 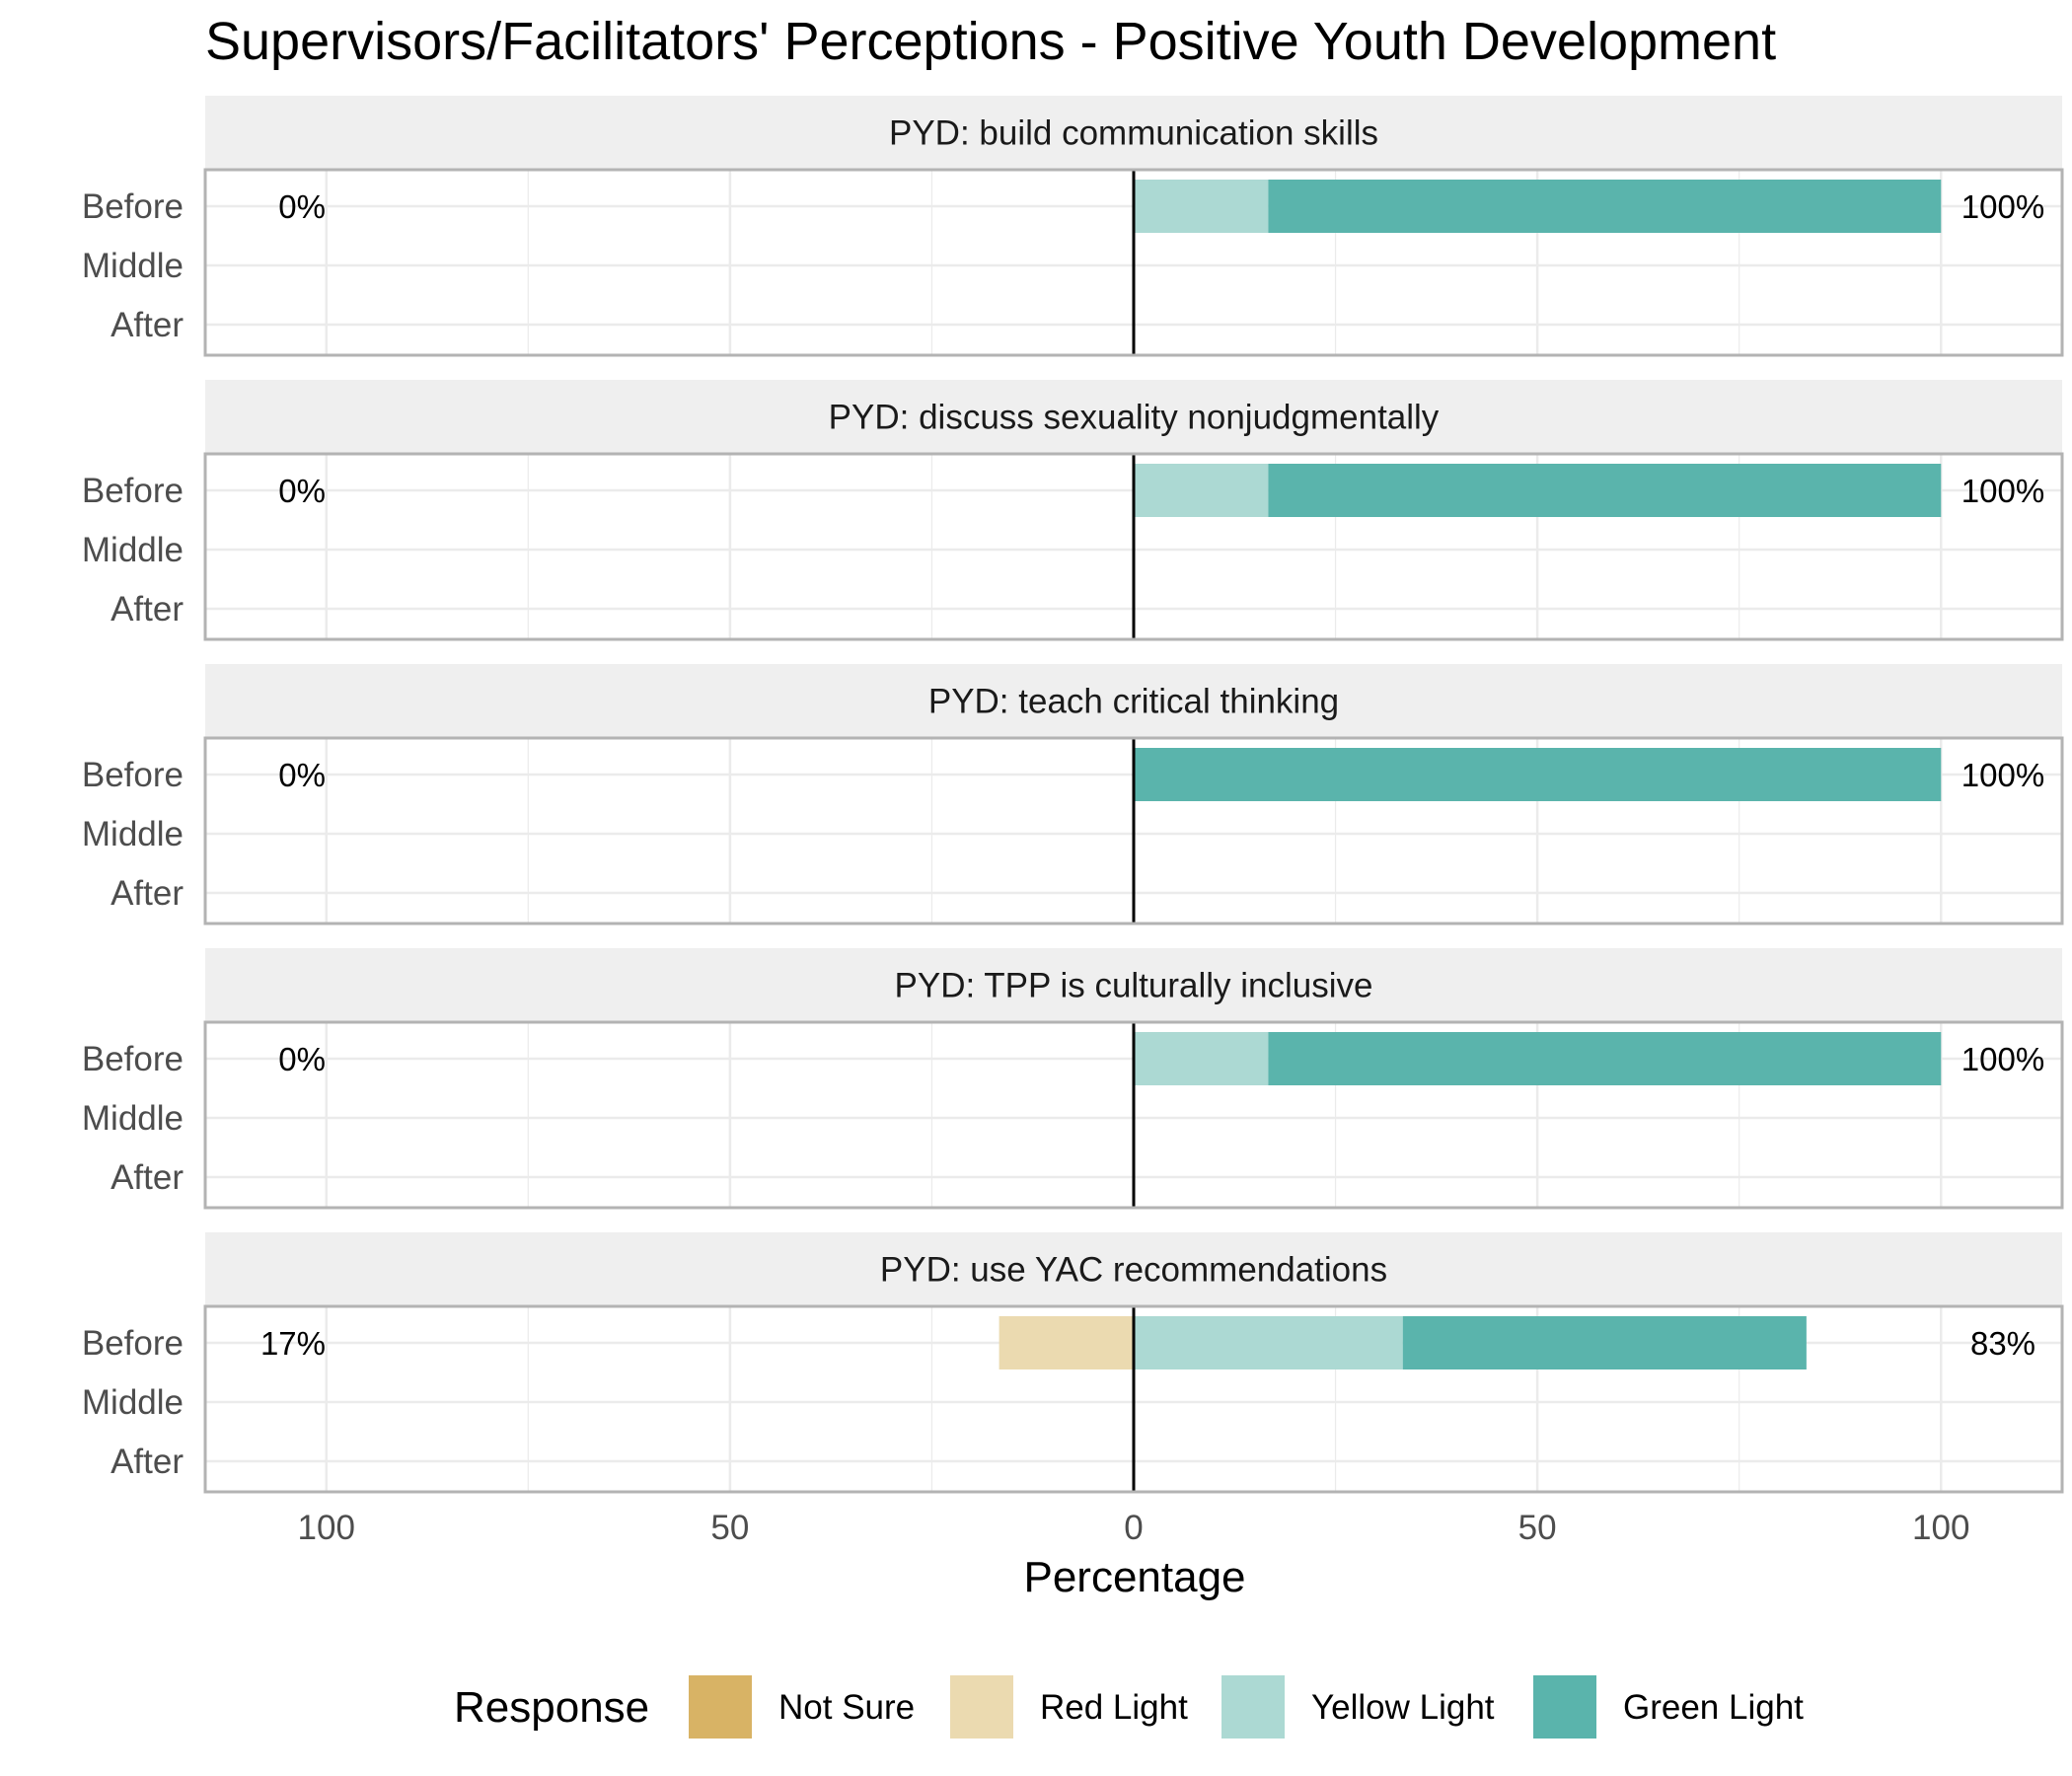 I want to click on legend-label: Green Light, so click(x=1714, y=1707).